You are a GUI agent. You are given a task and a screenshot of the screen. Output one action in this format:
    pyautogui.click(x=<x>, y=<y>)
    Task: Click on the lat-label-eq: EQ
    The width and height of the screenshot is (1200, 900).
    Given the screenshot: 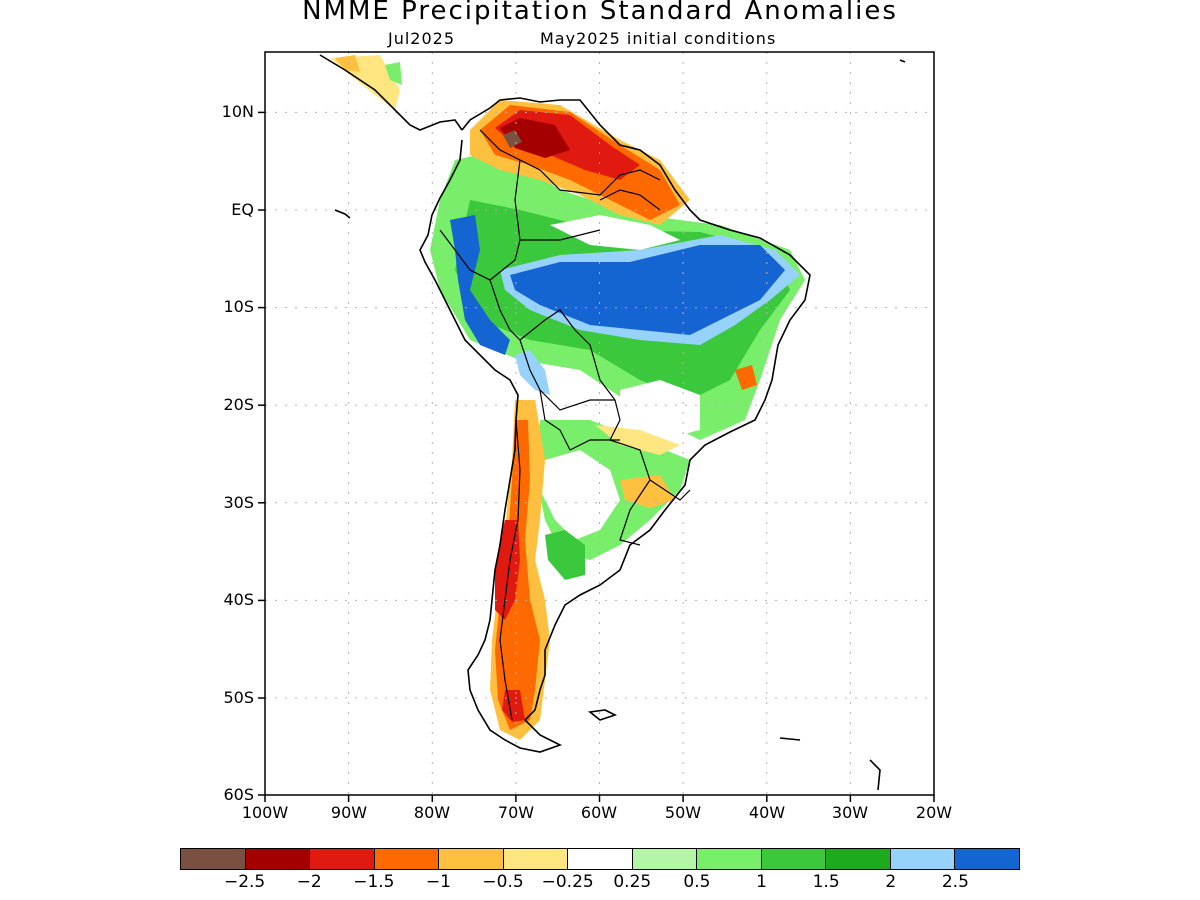 What is the action you would take?
    pyautogui.click(x=242, y=209)
    